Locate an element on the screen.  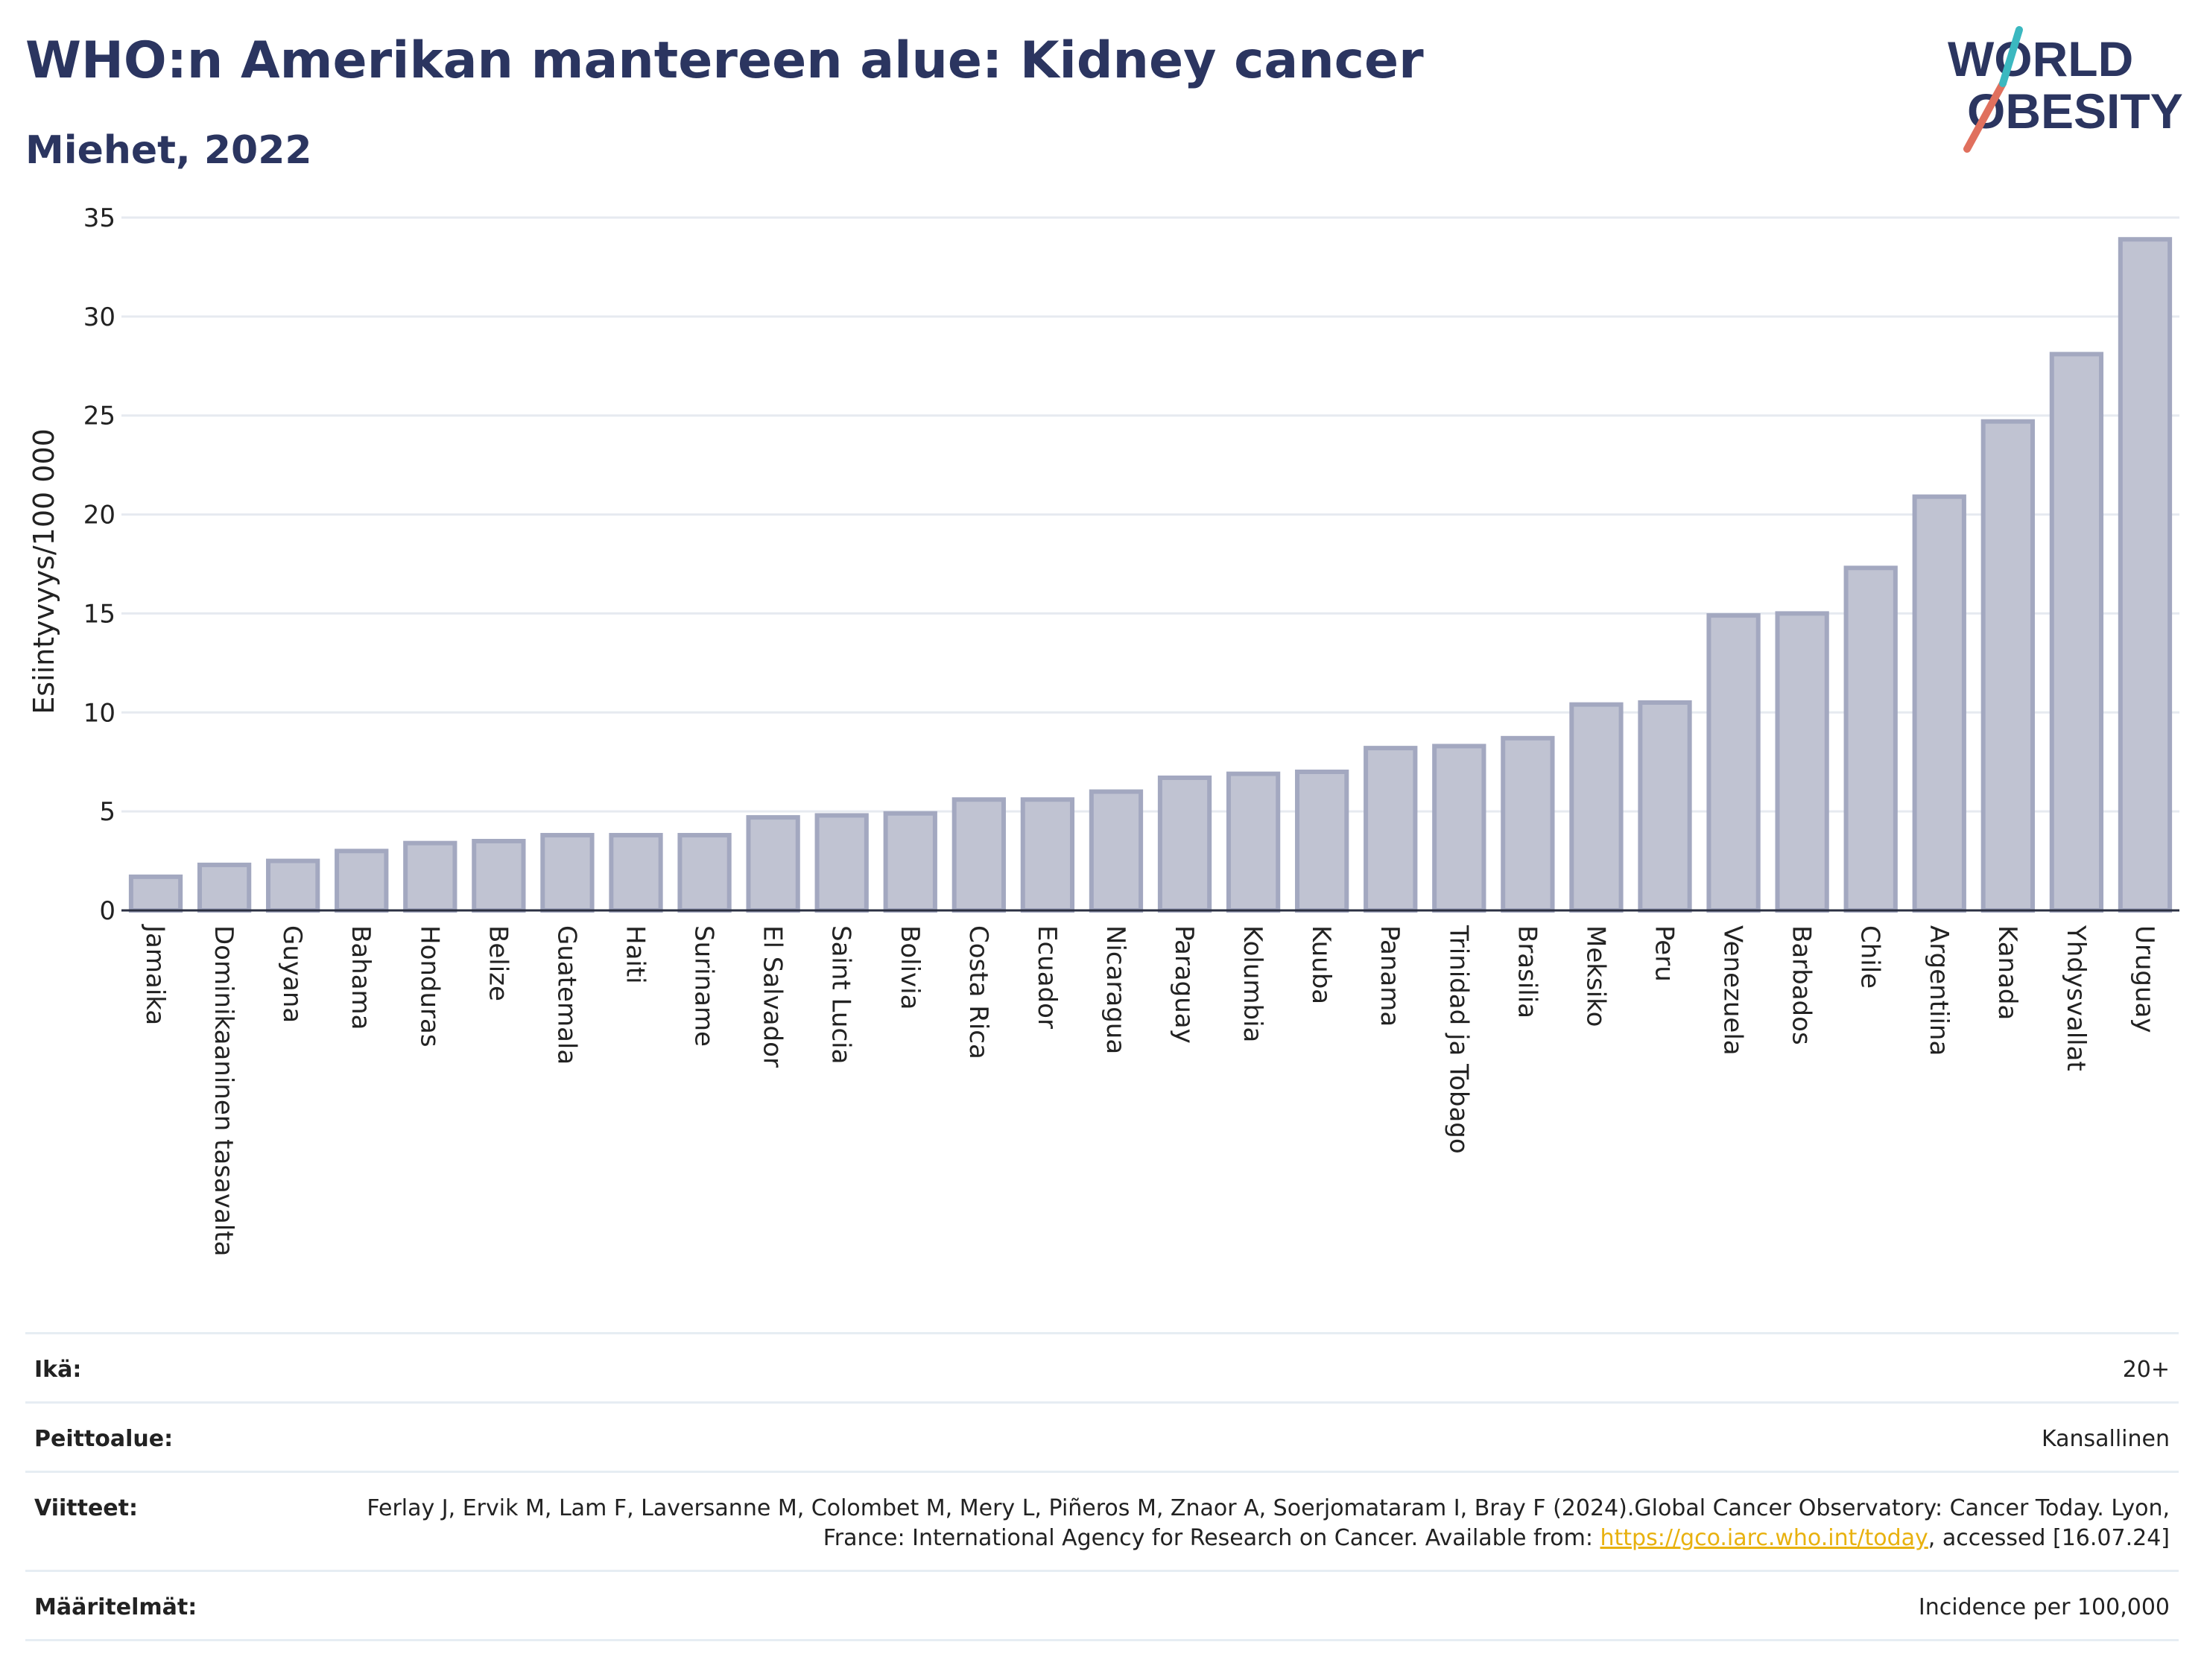
chart-subtitle: Miehet, 2022 is located at coordinates (168, 150).